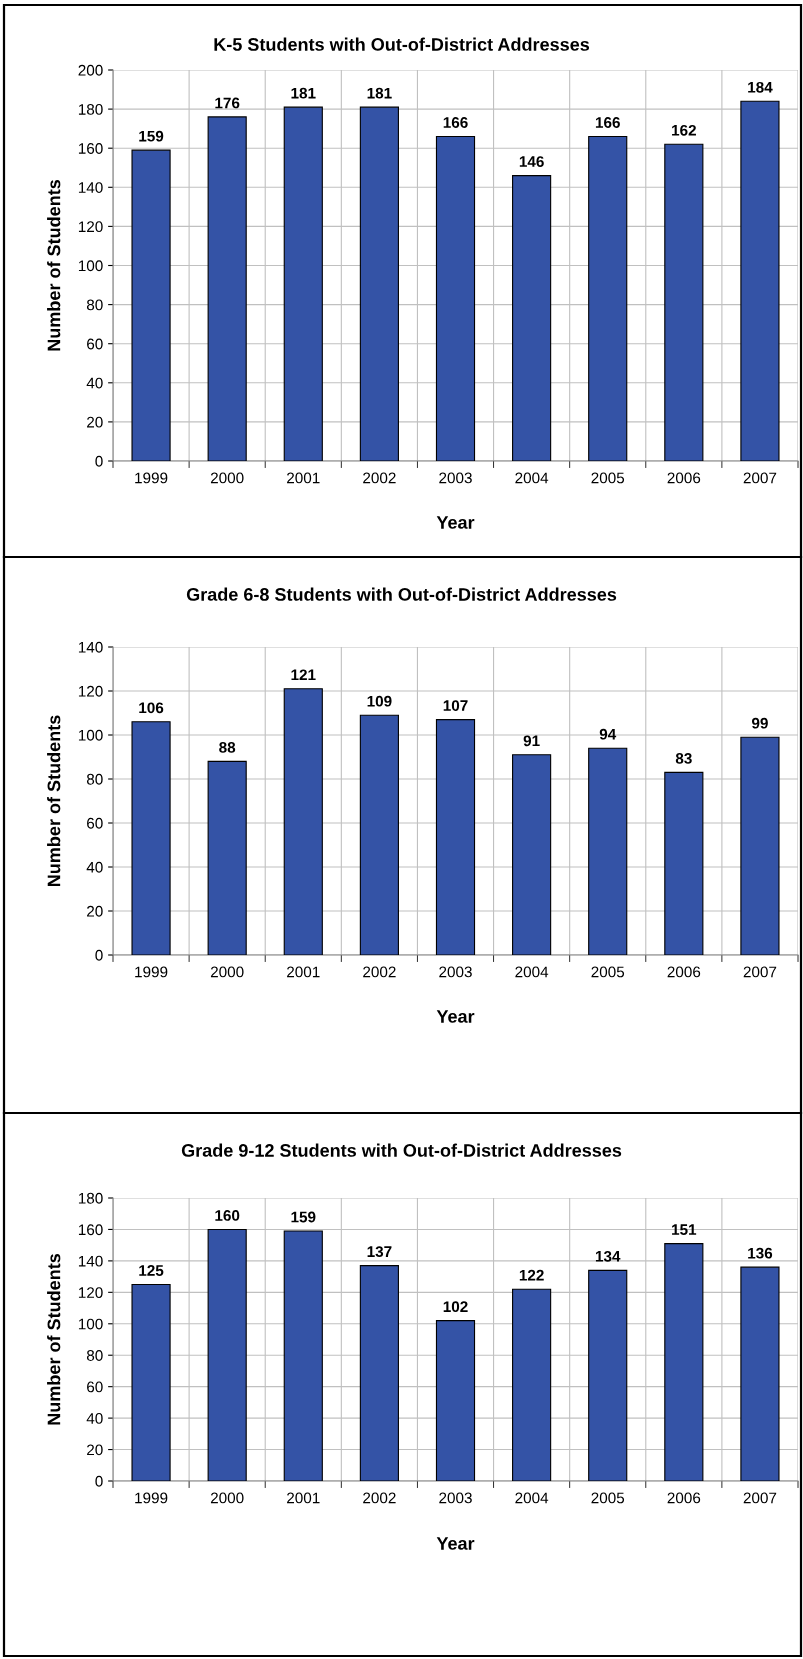 Image resolution: width=803 pixels, height=1659 pixels. What do you see at coordinates (683, 758) in the screenshot?
I see `data-label: 83` at bounding box center [683, 758].